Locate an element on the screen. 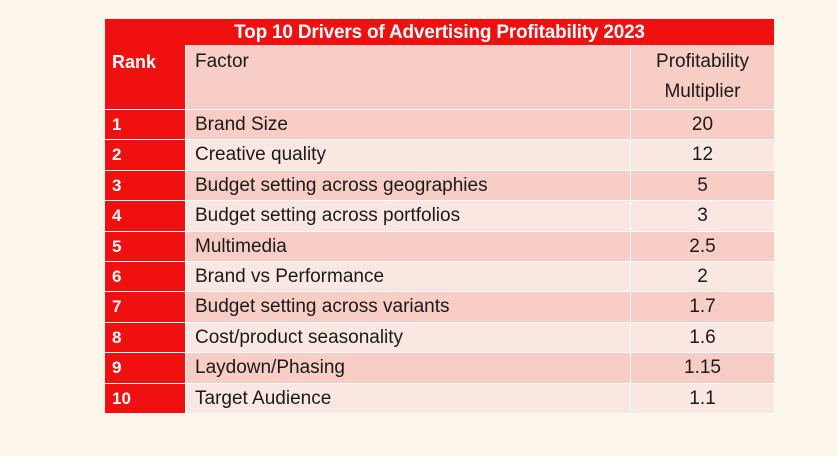 The height and width of the screenshot is (456, 838). header-factor: Factor is located at coordinates (408, 77).